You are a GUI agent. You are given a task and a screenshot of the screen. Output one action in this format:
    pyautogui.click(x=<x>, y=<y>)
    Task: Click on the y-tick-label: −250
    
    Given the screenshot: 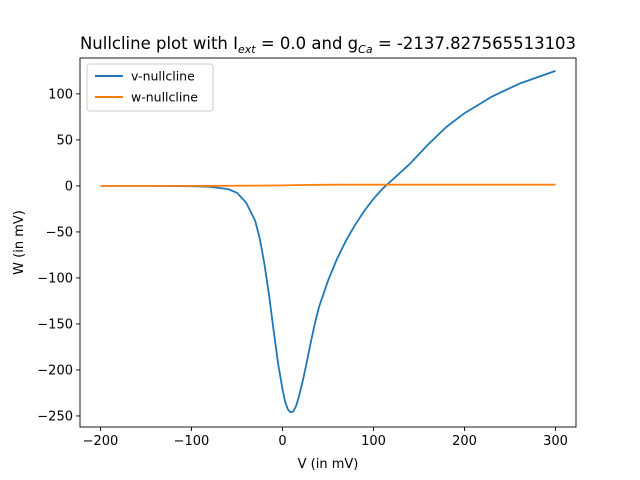 What is the action you would take?
    pyautogui.click(x=55, y=416)
    